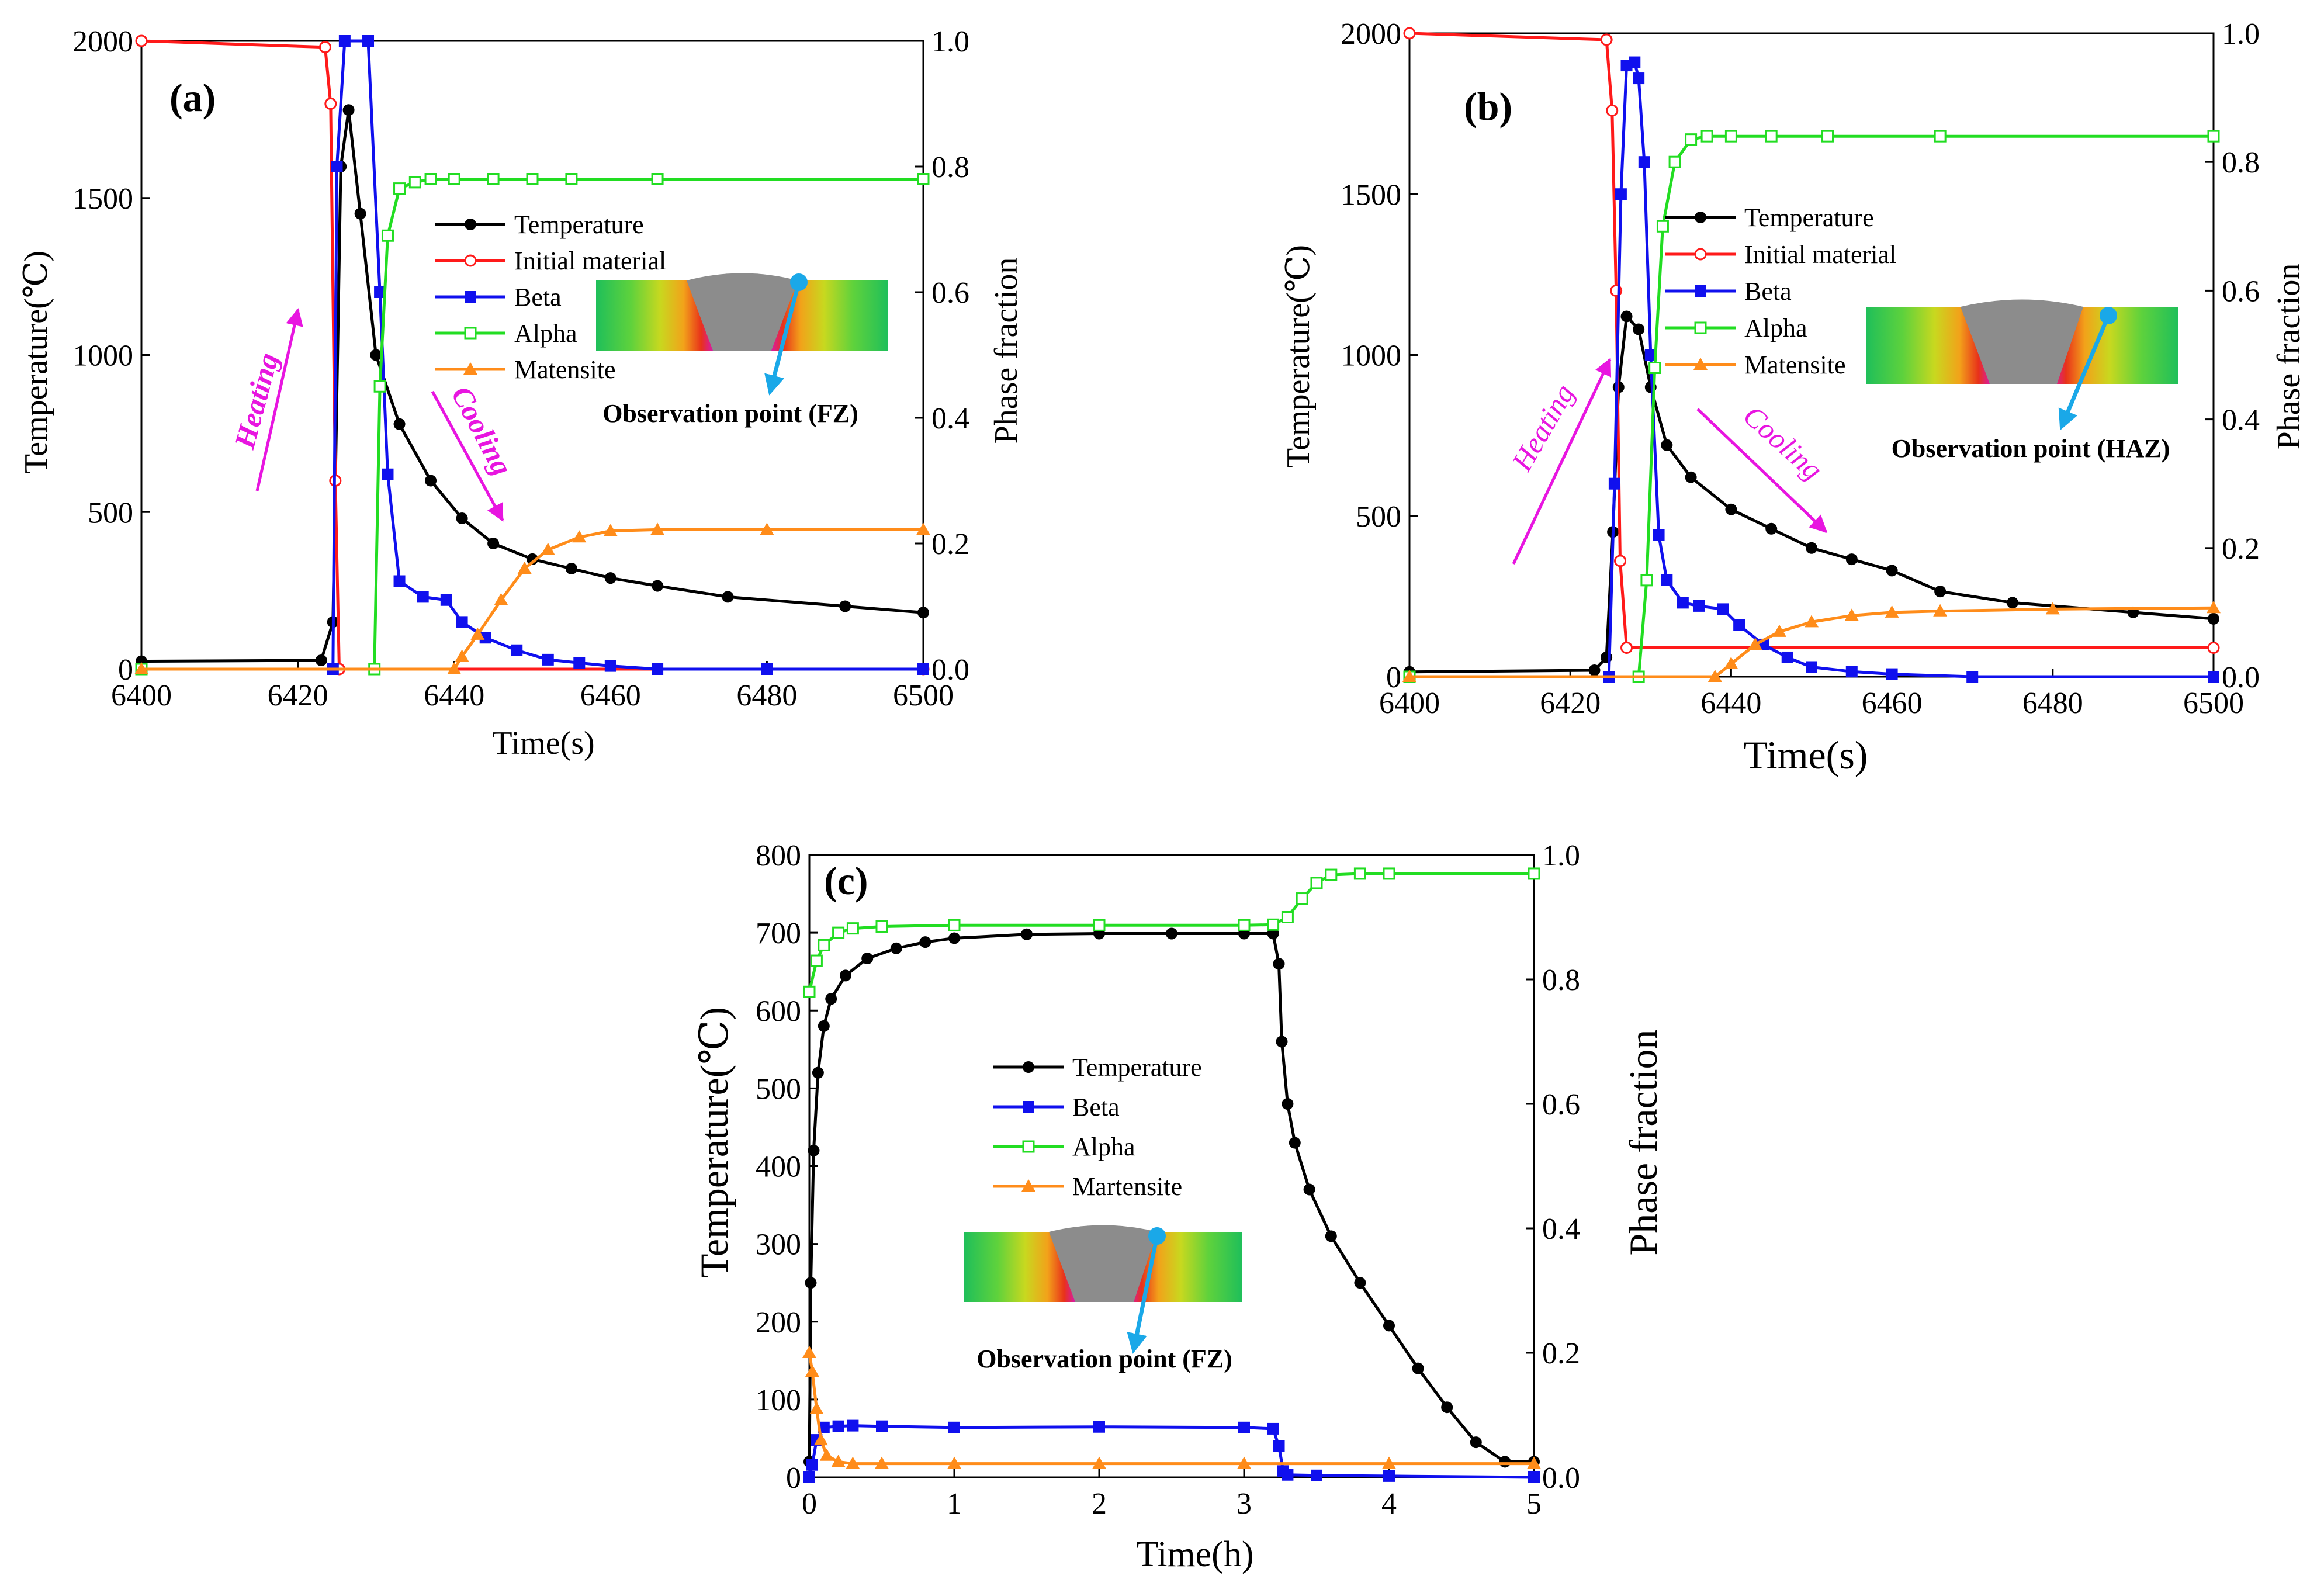 This screenshot has height=1593, width=2324. Describe the element at coordinates (498, 297) in the screenshot. I see `panel-a-legend-item-beta: Beta` at that location.